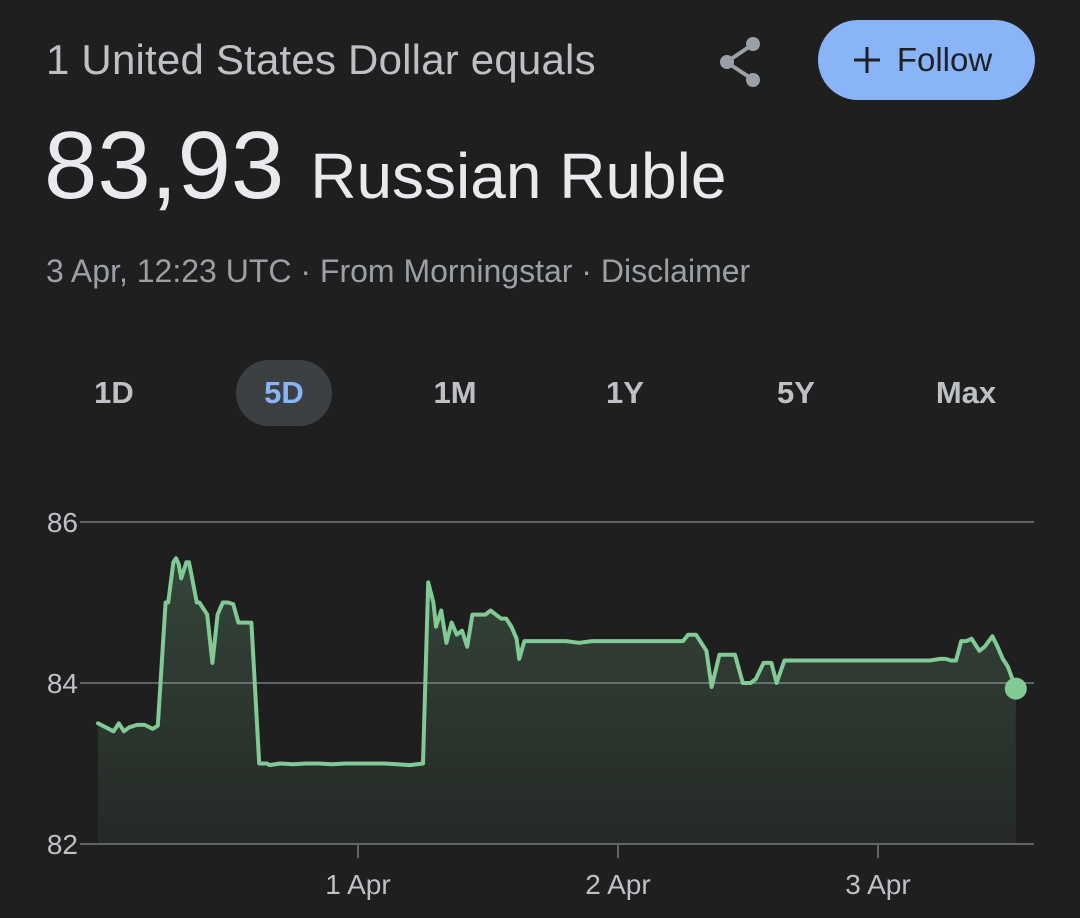 The height and width of the screenshot is (918, 1080). Describe the element at coordinates (62, 522) in the screenshot. I see `y-tick-label: 86` at that location.